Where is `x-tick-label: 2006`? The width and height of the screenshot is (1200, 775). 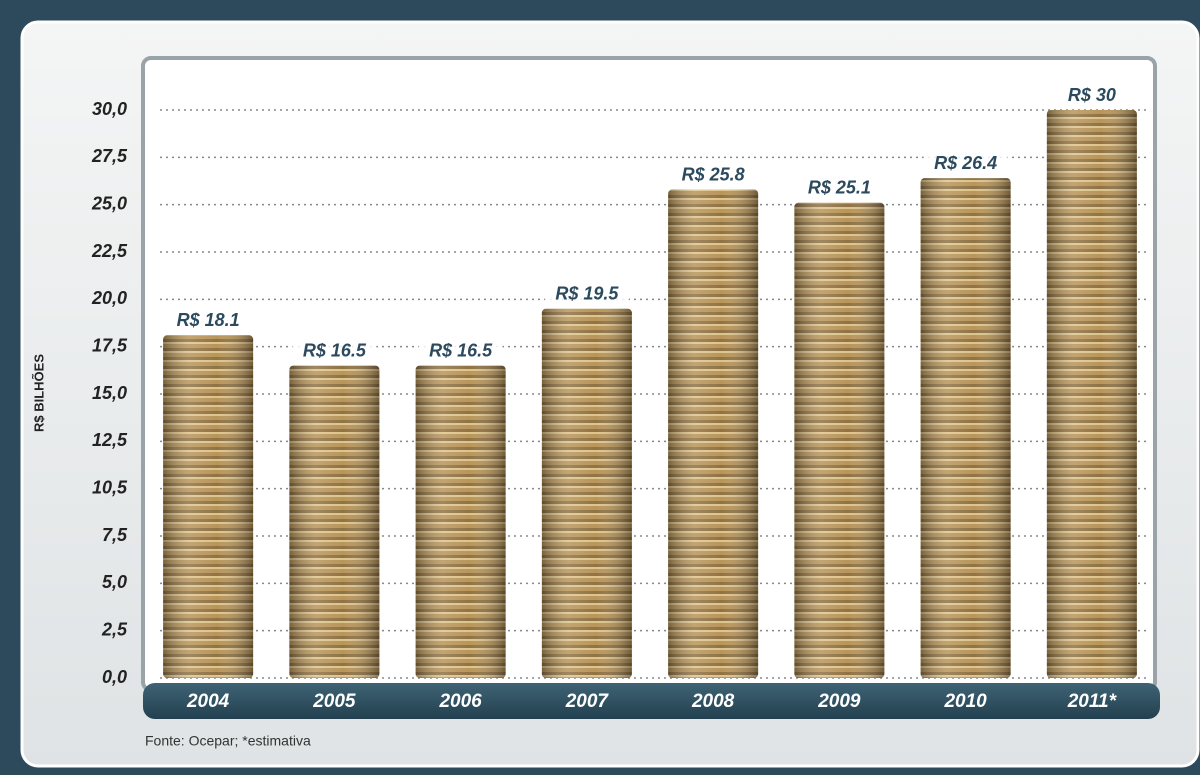
x-tick-label: 2006 is located at coordinates (460, 701).